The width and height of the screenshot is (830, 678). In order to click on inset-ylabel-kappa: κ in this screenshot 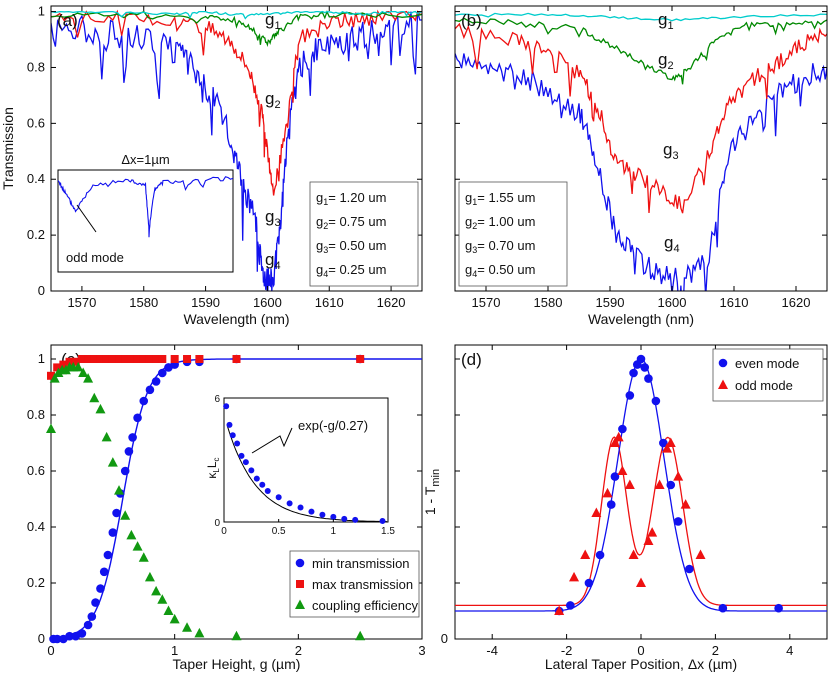, I will do `click(212, 475)`.